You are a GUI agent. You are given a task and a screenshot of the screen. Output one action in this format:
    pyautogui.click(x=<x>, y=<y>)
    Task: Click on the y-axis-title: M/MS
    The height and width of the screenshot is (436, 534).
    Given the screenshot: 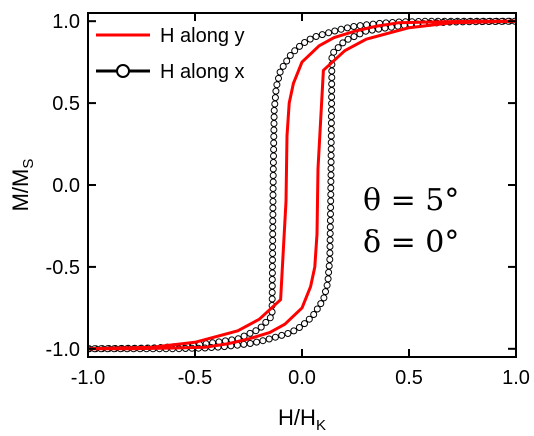 What is the action you would take?
    pyautogui.click(x=22, y=185)
    